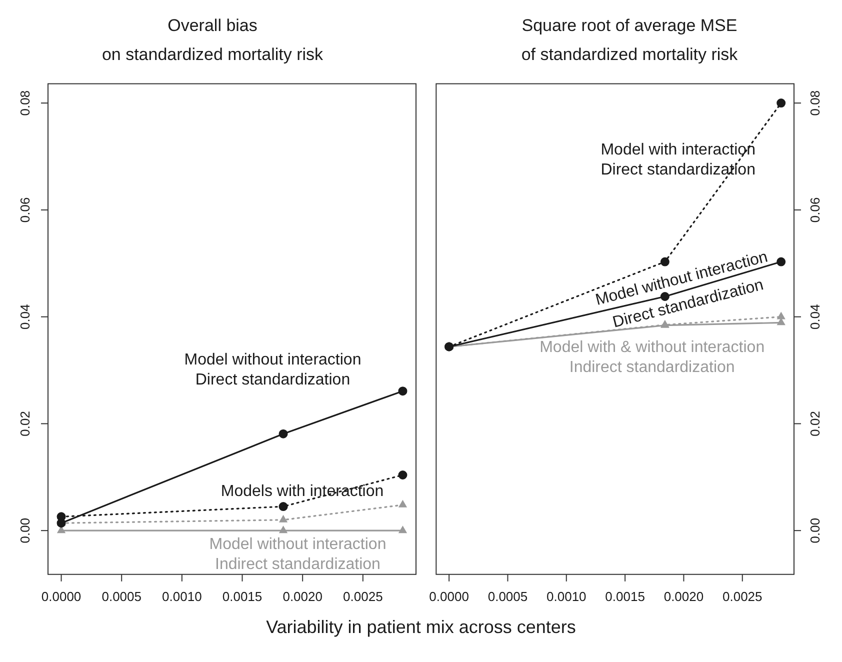 This screenshot has height=662, width=842. I want to click on annotation: Model with interaction Direct standardization, so click(678, 159).